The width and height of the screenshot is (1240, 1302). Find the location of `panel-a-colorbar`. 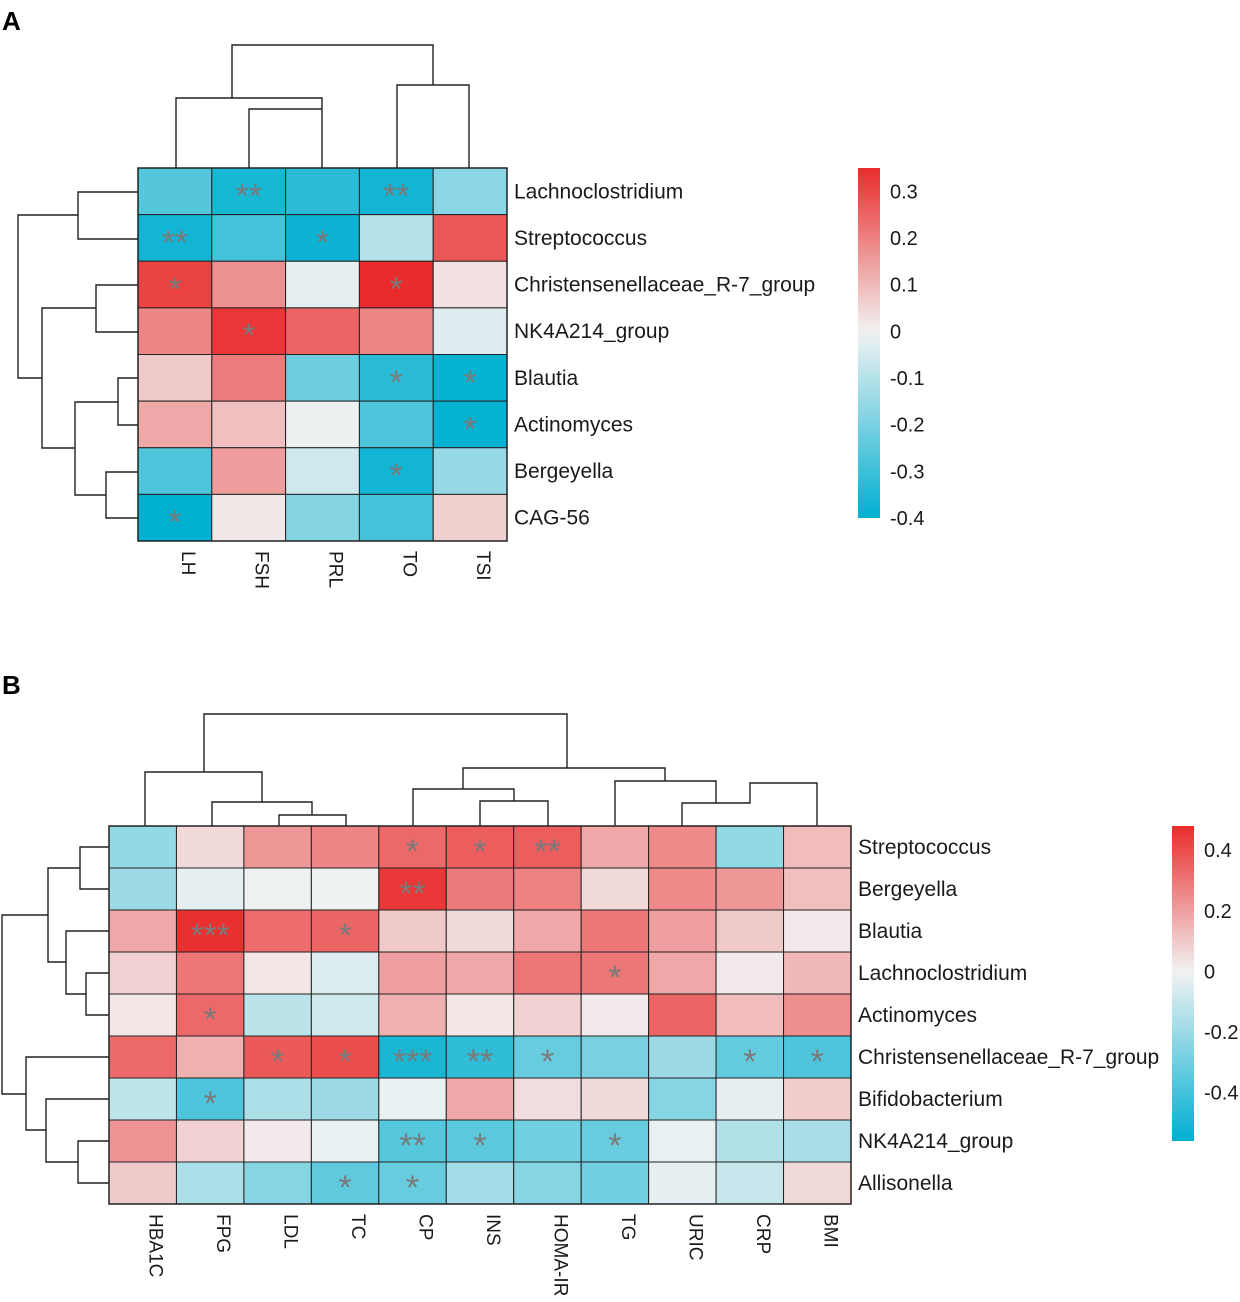

panel-a-colorbar is located at coordinates (869, 343).